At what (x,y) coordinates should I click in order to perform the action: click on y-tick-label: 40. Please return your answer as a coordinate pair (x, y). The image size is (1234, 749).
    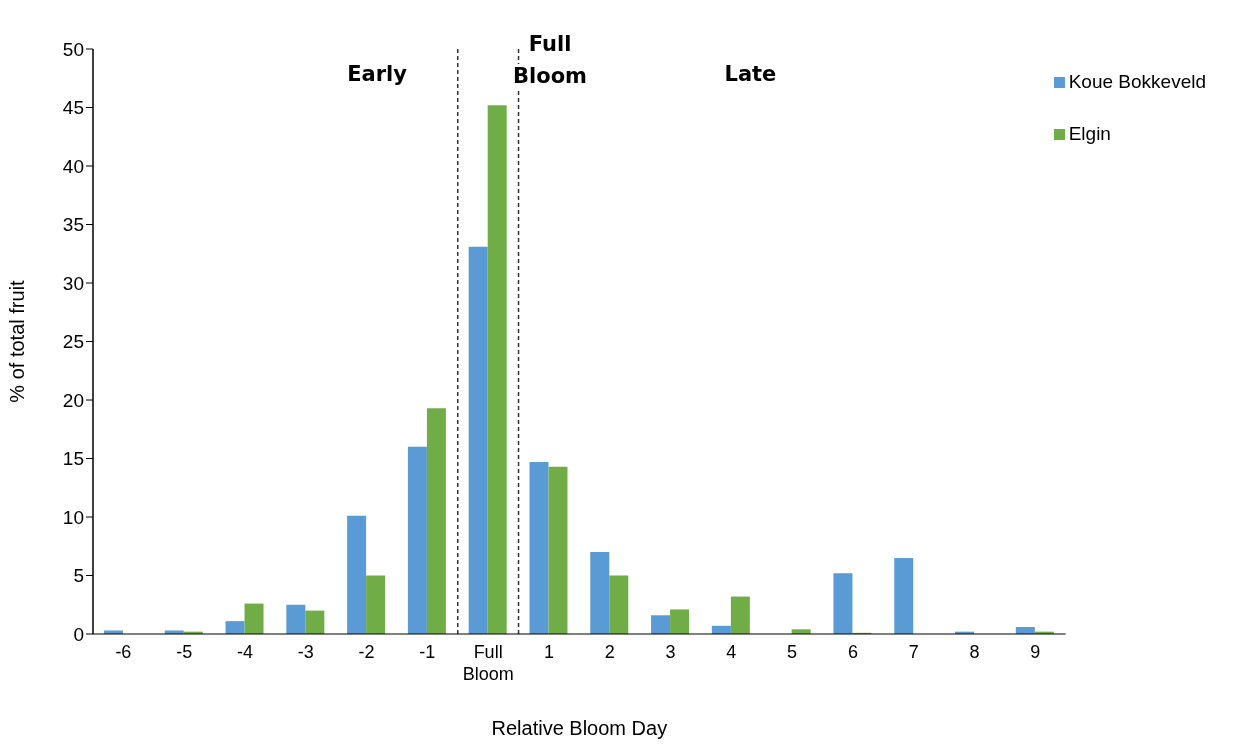
    Looking at the image, I should click on (73, 166).